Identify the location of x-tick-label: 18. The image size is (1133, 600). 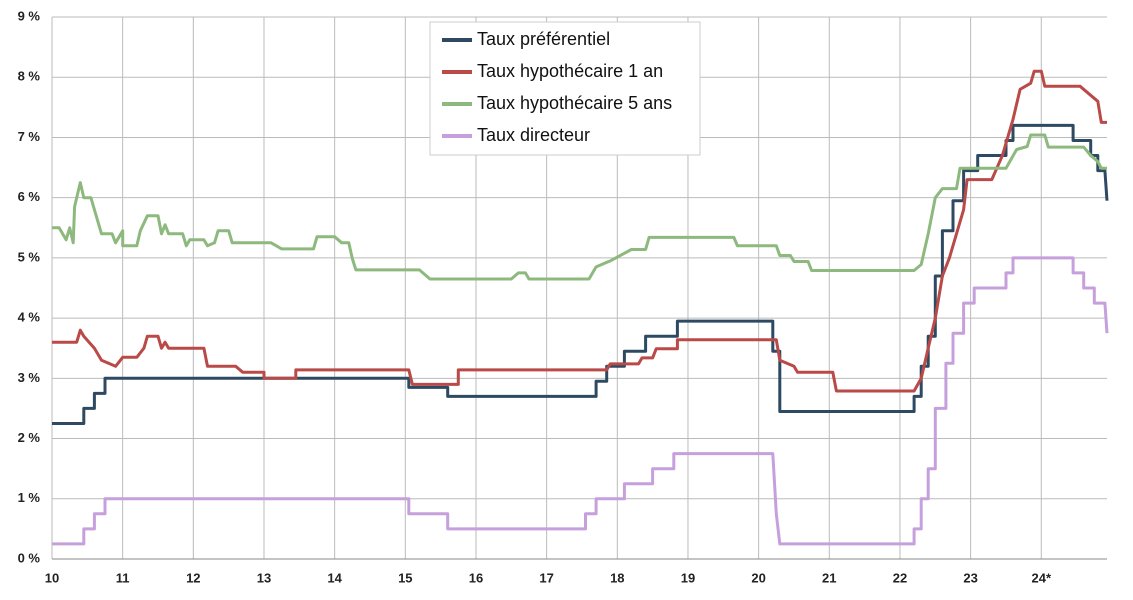
(617, 577).